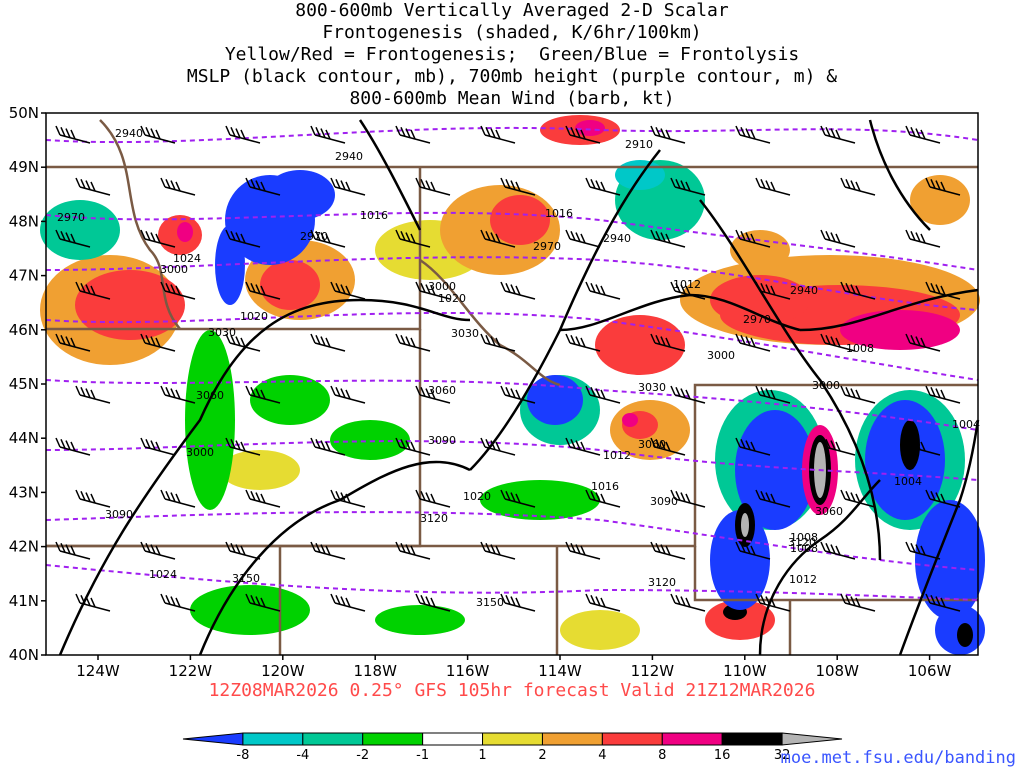  I want to click on title-line: Frontogenesis (shaded, K/6hr/100km), so click(512, 32).